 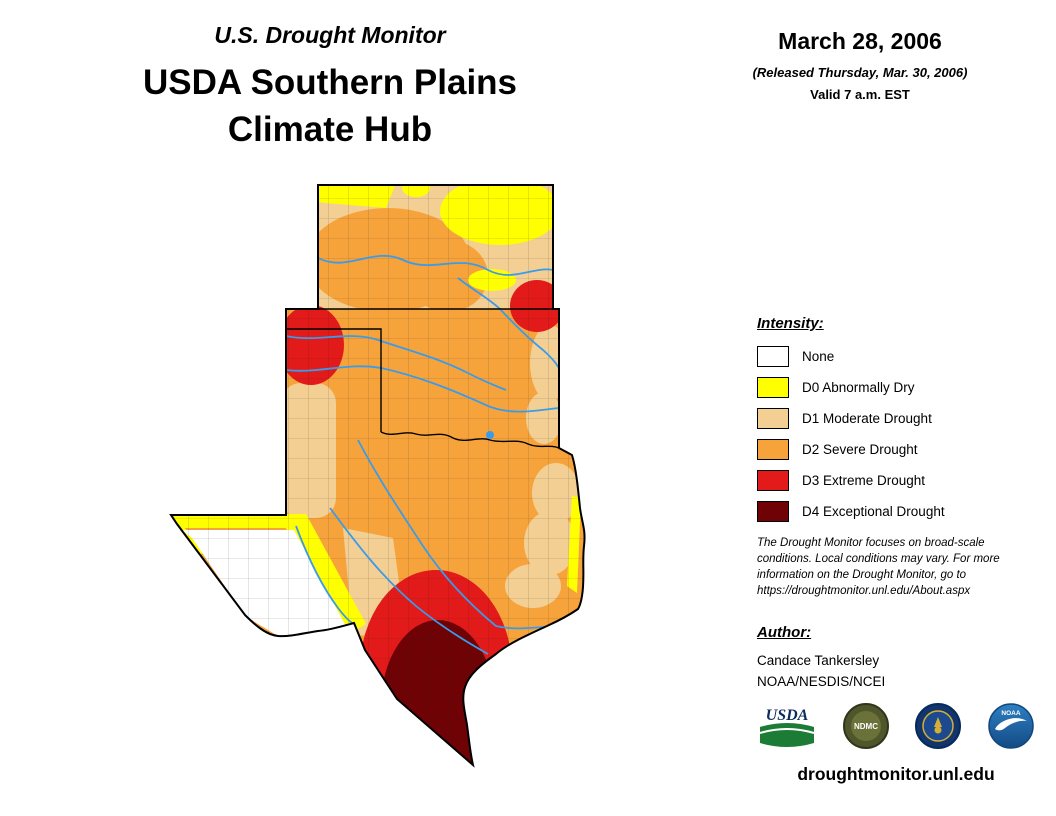 What do you see at coordinates (858, 387) in the screenshot?
I see `legend-label: D0 Abnormally Dry` at bounding box center [858, 387].